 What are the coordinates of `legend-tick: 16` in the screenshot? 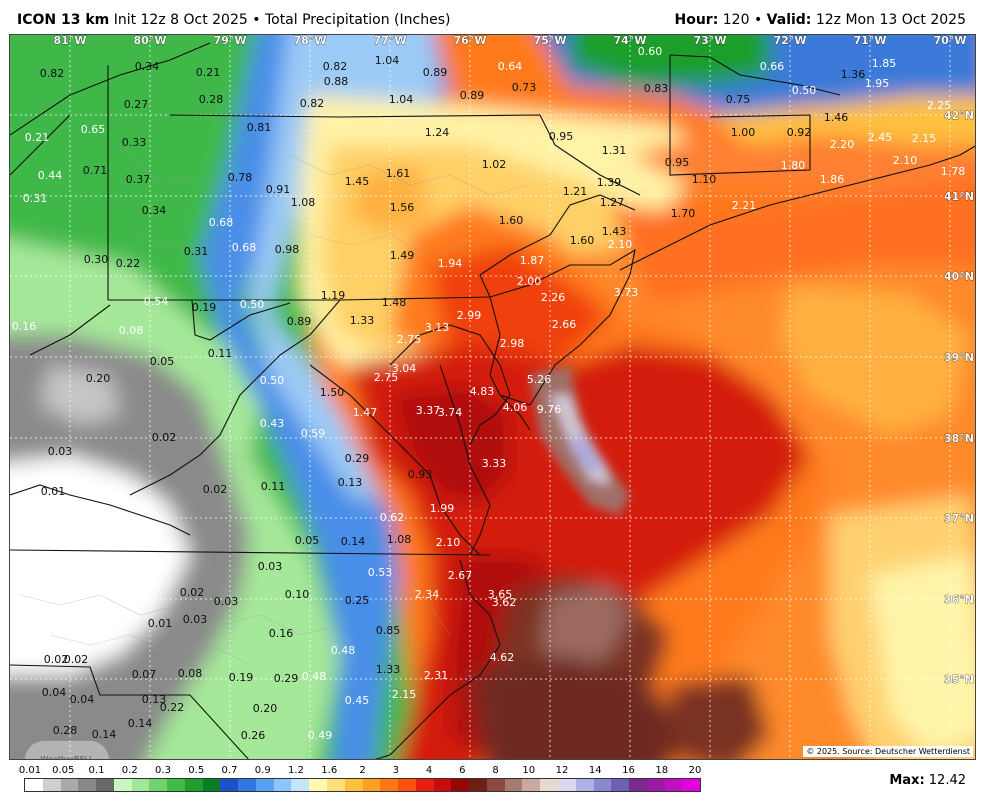 It's located at (628, 770).